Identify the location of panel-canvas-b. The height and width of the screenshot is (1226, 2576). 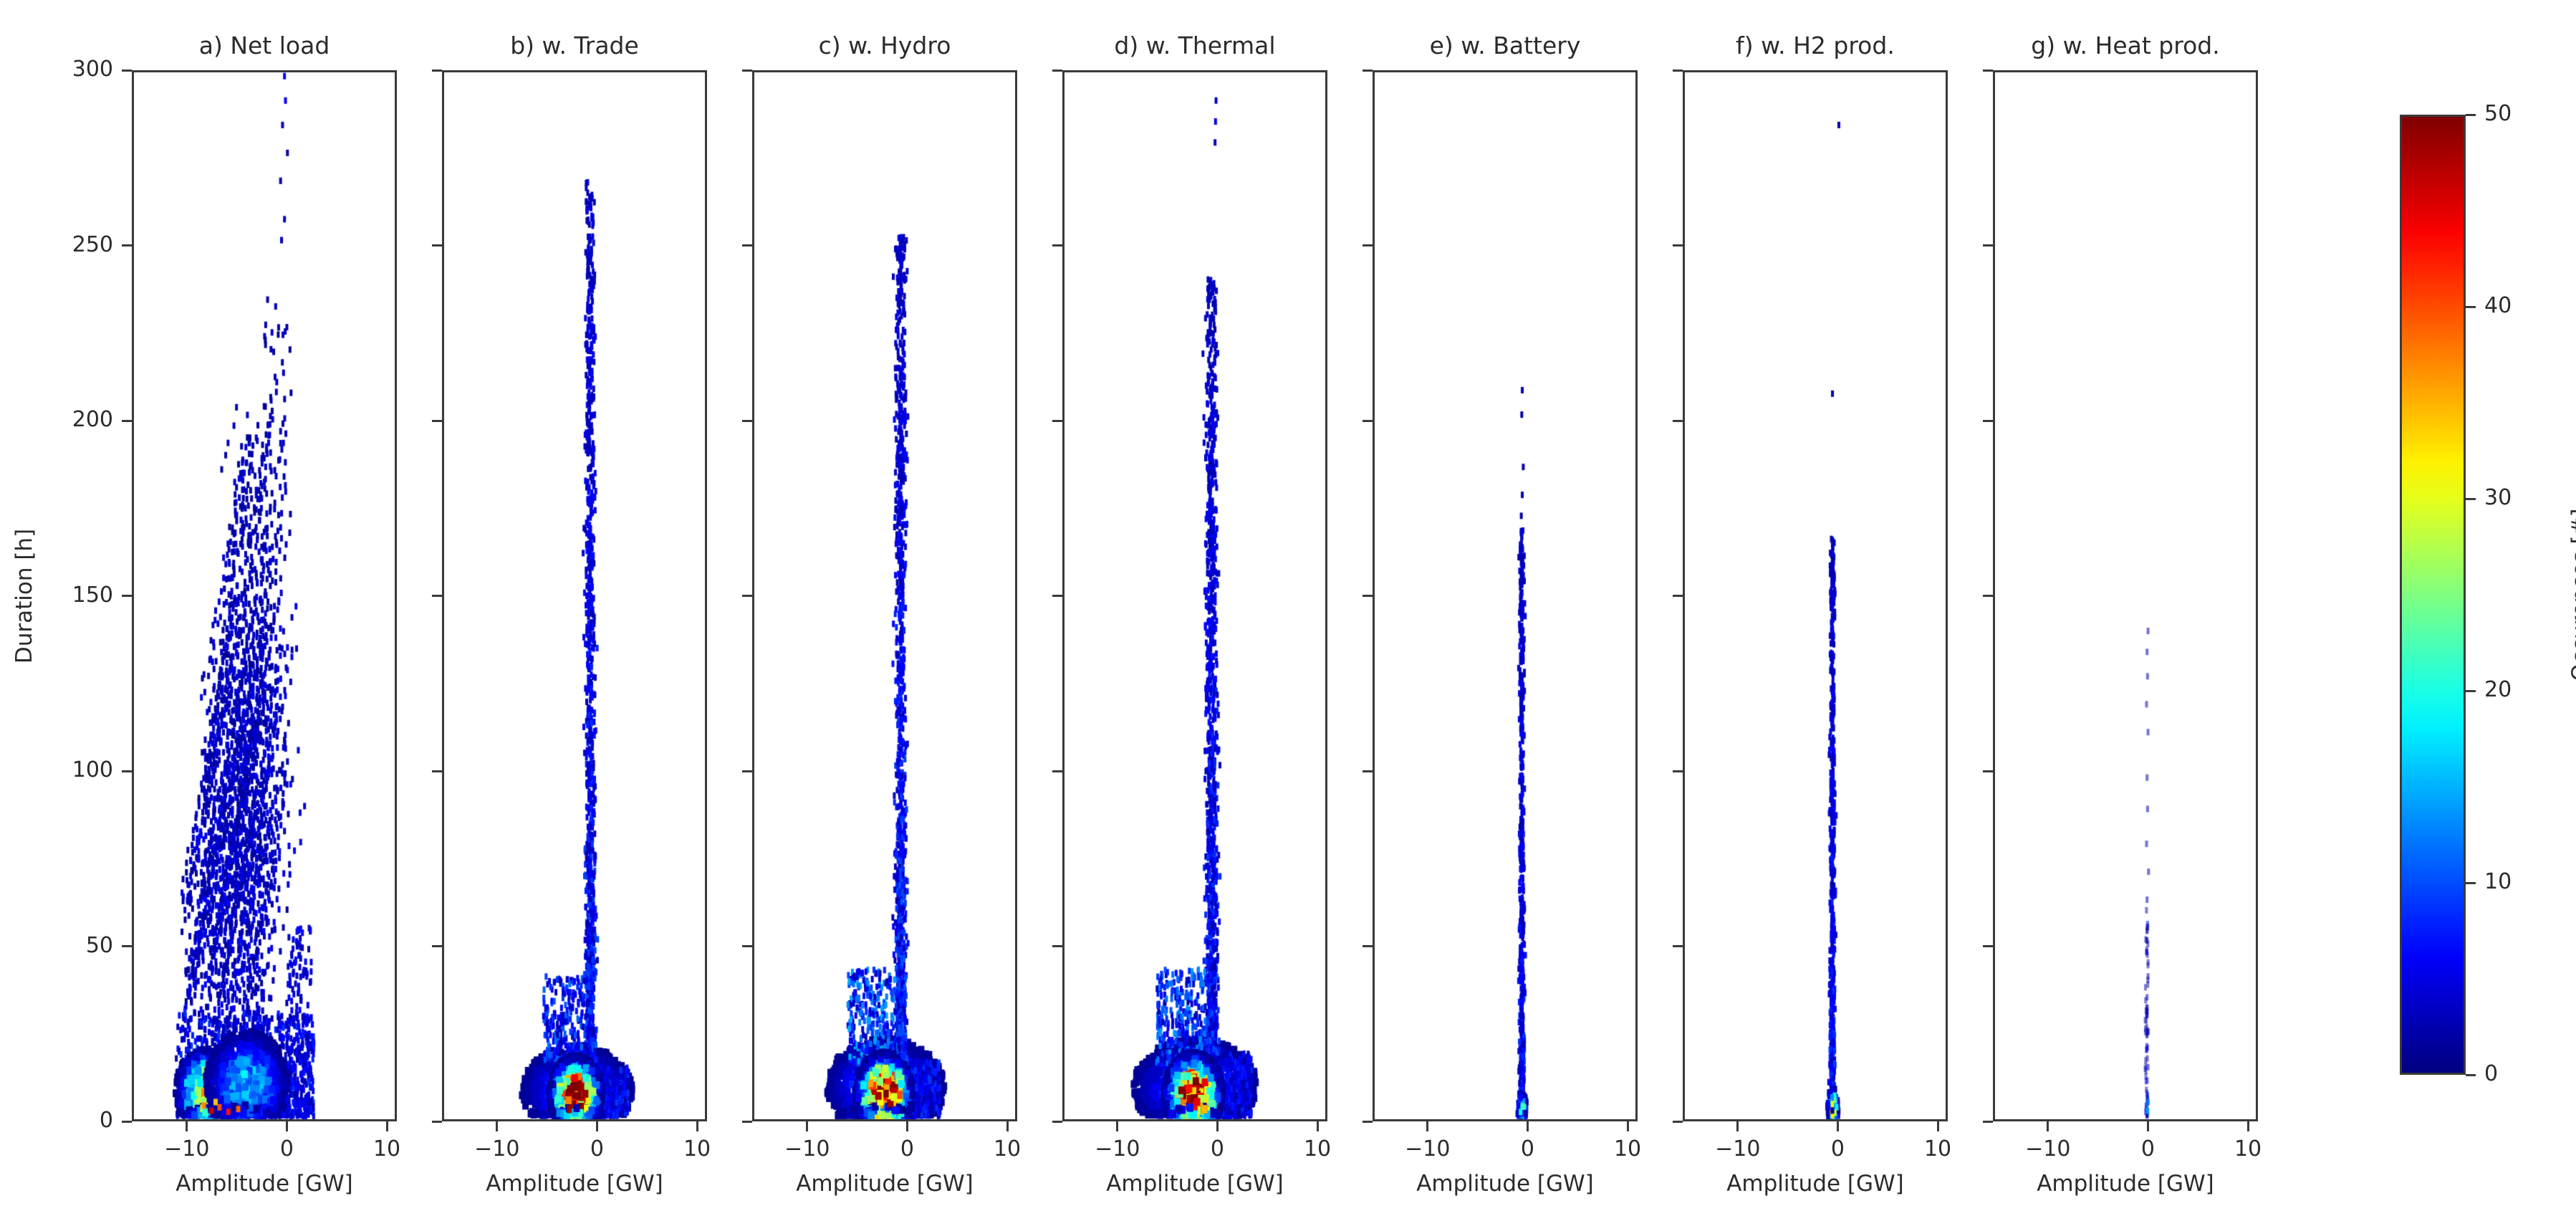
(575, 596).